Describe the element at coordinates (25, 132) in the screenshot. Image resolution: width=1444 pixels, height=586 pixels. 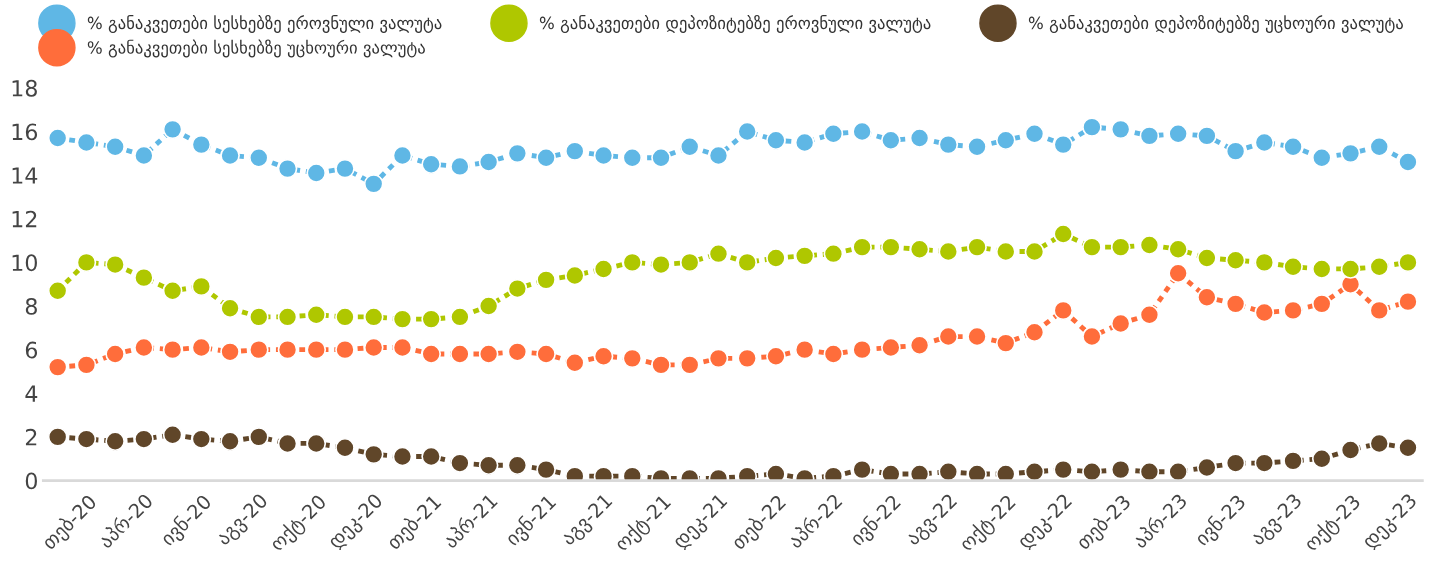
I see `y-tick-label: 16` at that location.